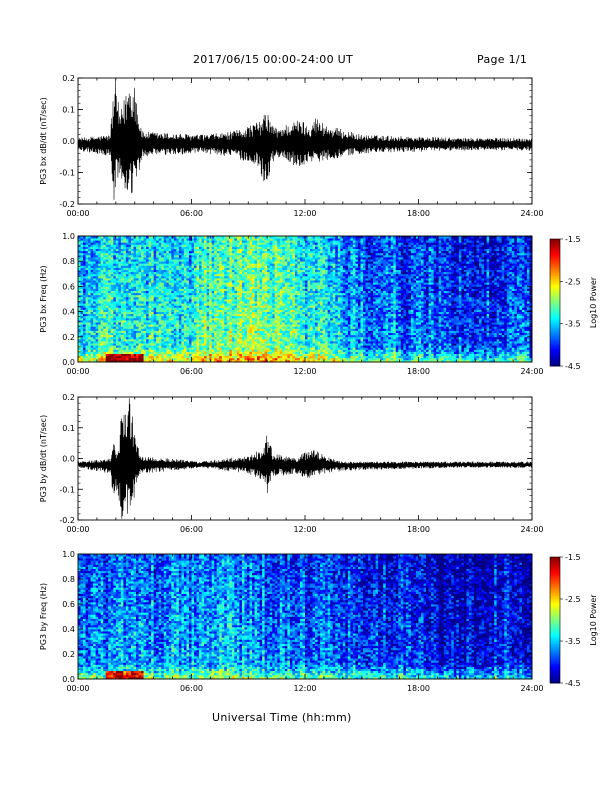  What do you see at coordinates (304, 213) in the screenshot?
I see `x-tick-label: 12:00` at bounding box center [304, 213].